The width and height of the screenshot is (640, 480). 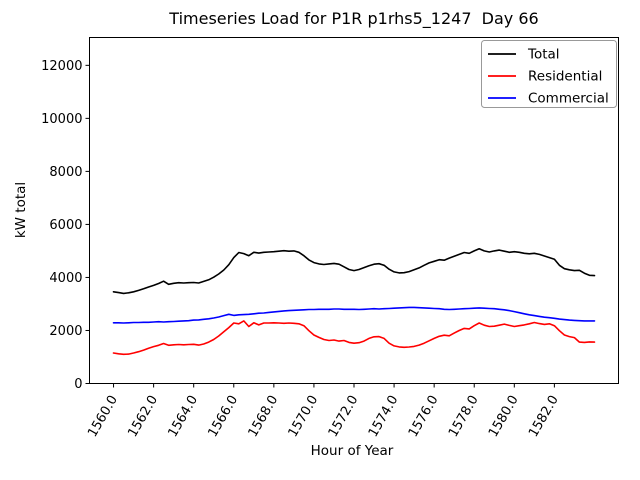 I want to click on y-tick-label: 2000, so click(x=65, y=331).